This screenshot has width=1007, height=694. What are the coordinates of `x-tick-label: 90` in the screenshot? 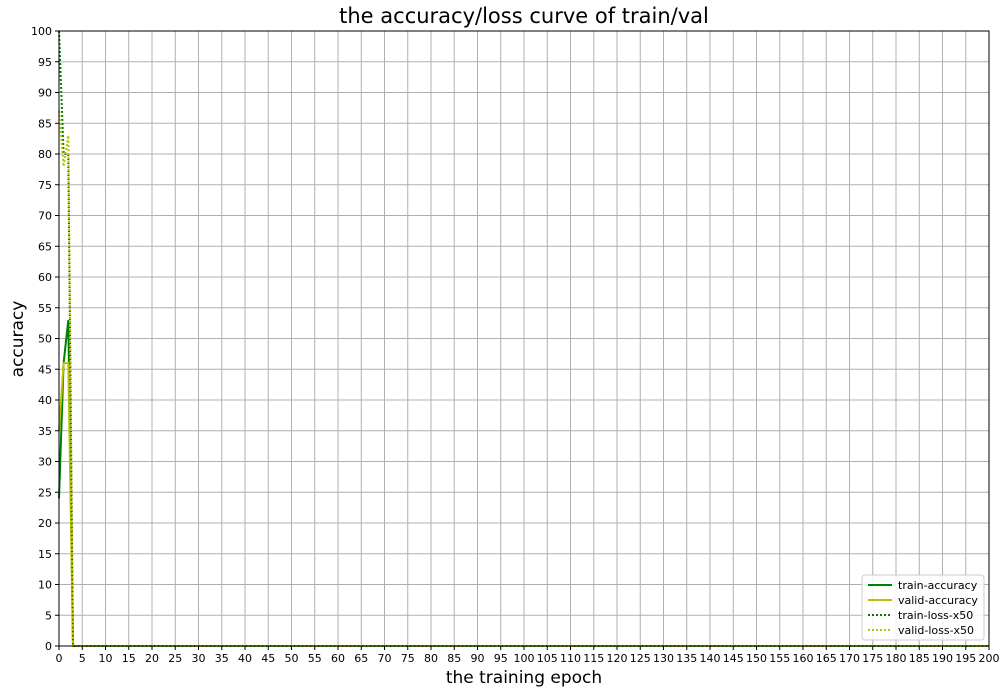 It's located at (478, 658).